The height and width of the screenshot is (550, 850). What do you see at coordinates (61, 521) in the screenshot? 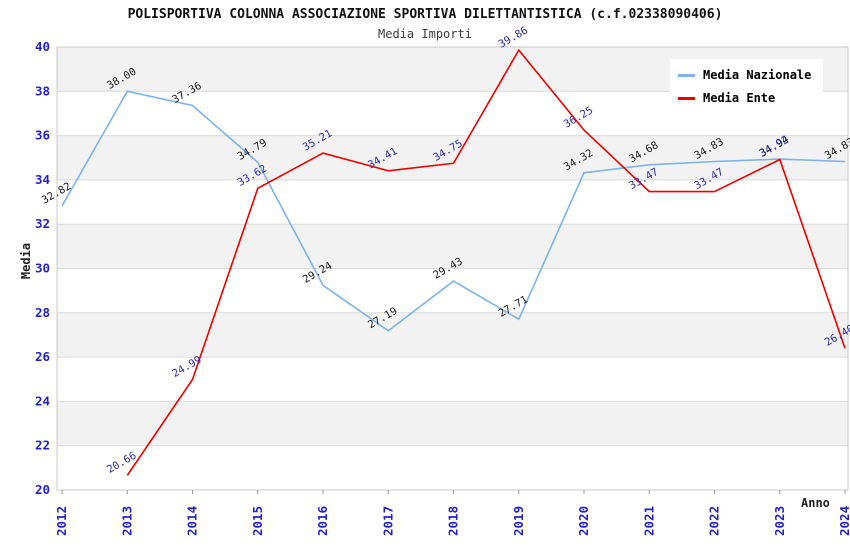
I see `svg-text: 2012` at bounding box center [61, 521].